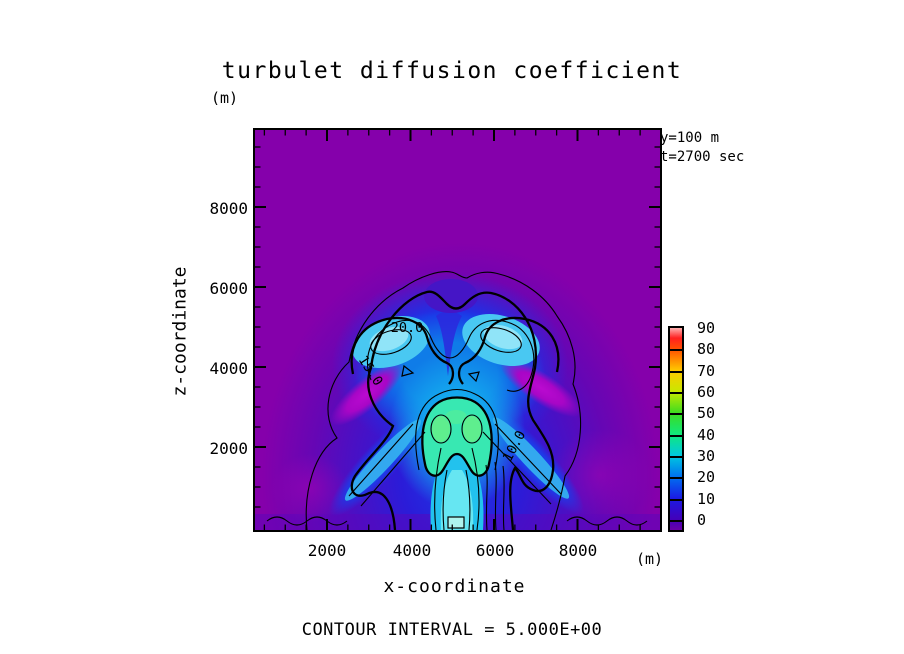 Image resolution: width=904 pixels, height=654 pixels. What do you see at coordinates (578, 550) in the screenshot?
I see `x-tick-label-8000: 8000` at bounding box center [578, 550].